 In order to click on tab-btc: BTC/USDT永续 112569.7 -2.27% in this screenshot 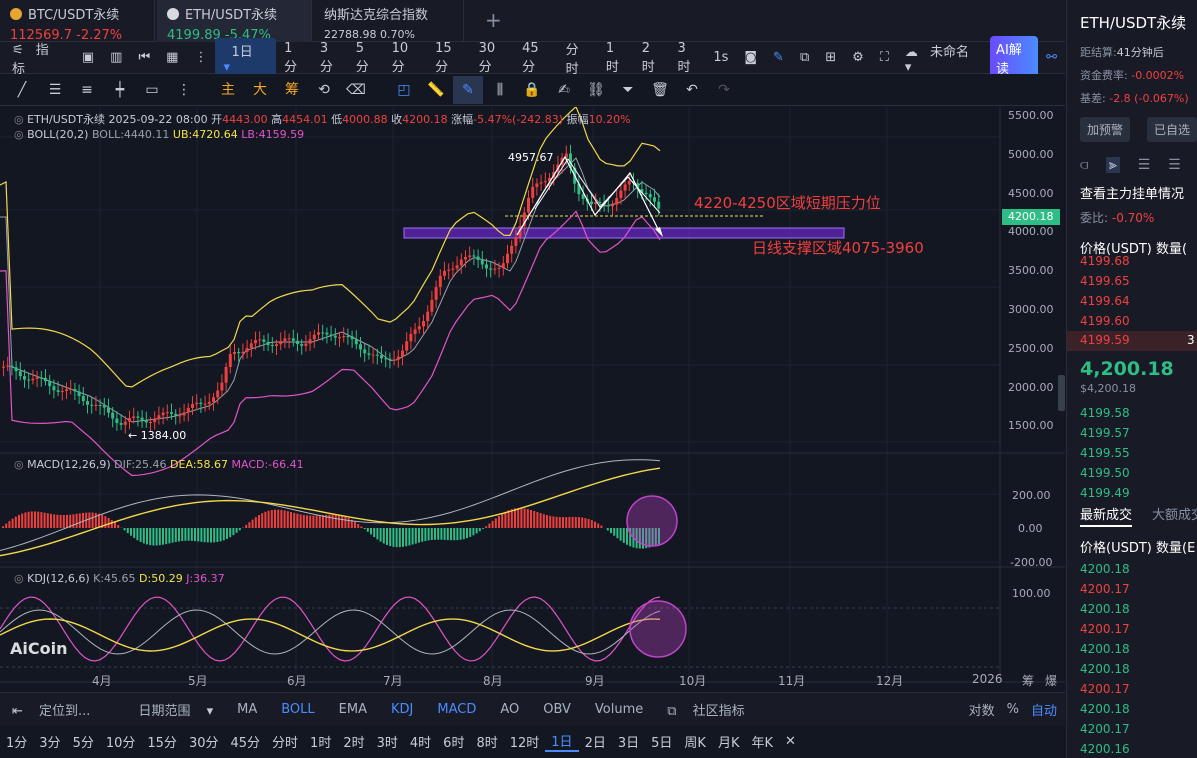, I will do `click(77, 21)`.